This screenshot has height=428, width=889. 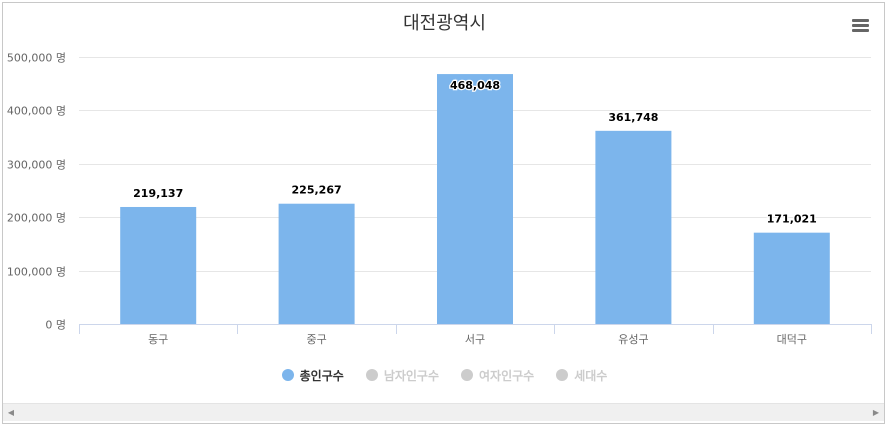 I want to click on hamburger-menu-icon, so click(x=860, y=26).